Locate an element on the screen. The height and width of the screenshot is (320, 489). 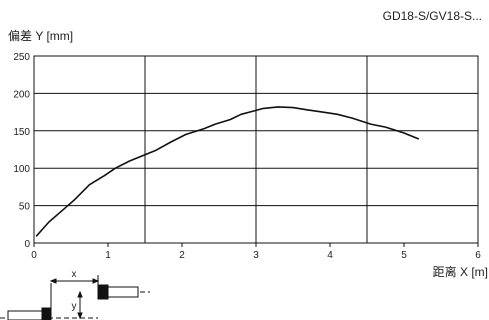
y-dimension-label: y is located at coordinates (74, 306).